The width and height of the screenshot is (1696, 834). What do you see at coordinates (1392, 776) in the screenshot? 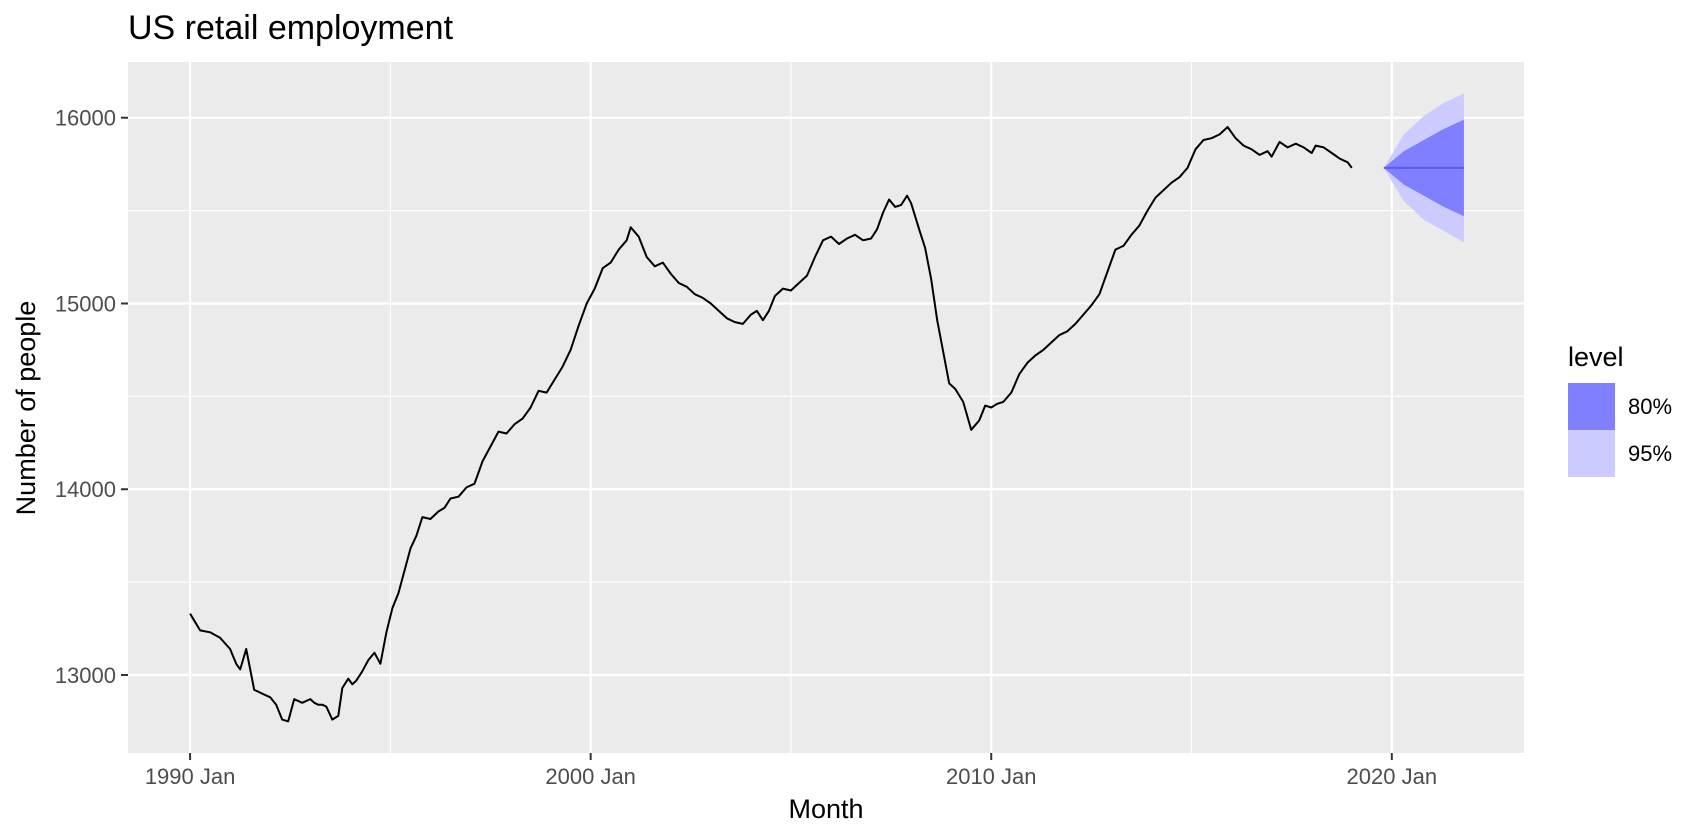
I see `x-tick-label-3: 2020 Jan` at bounding box center [1392, 776].